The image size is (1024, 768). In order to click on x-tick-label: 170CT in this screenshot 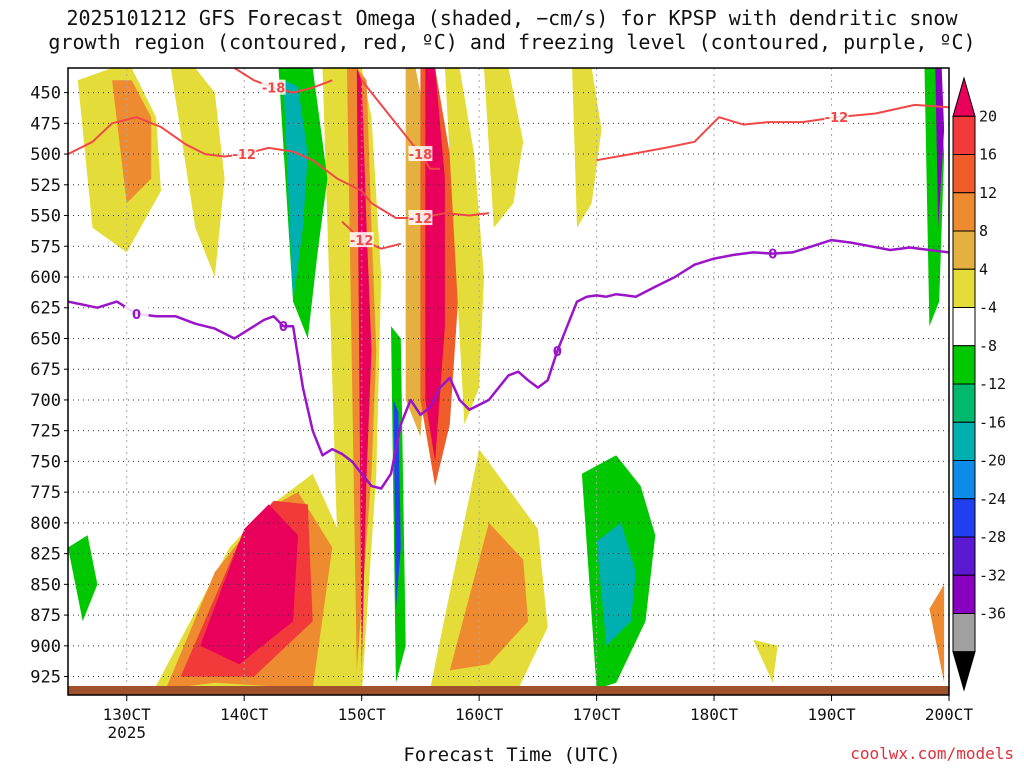, I will do `click(597, 714)`.